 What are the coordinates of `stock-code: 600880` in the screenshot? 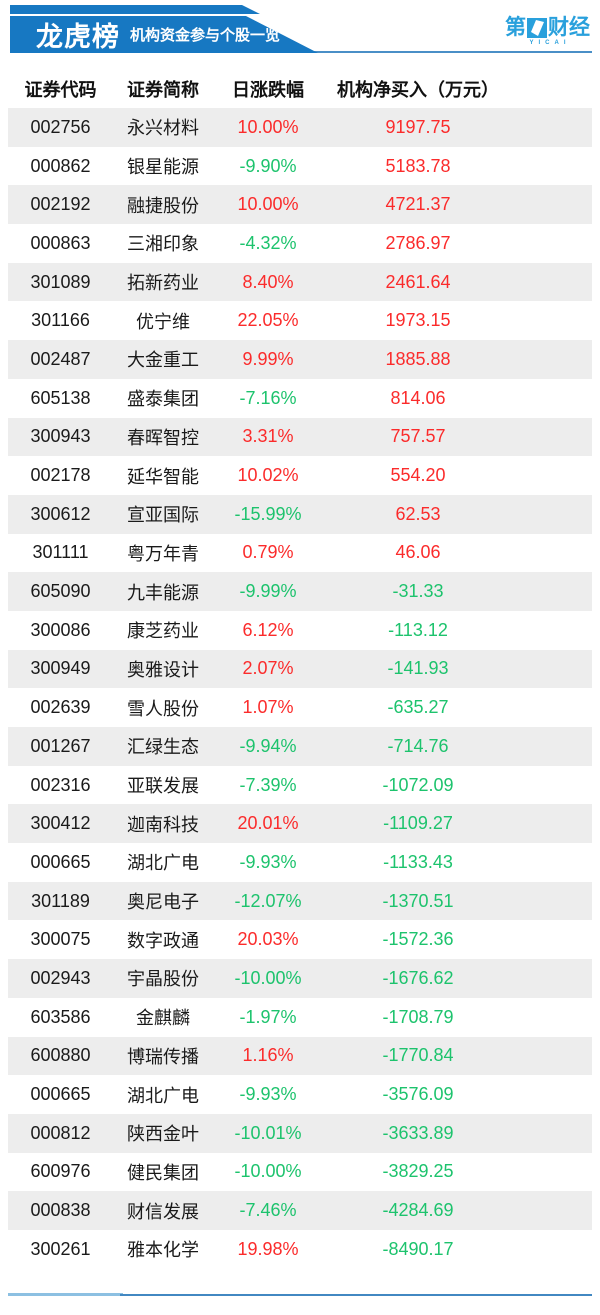 It's located at (60, 1055).